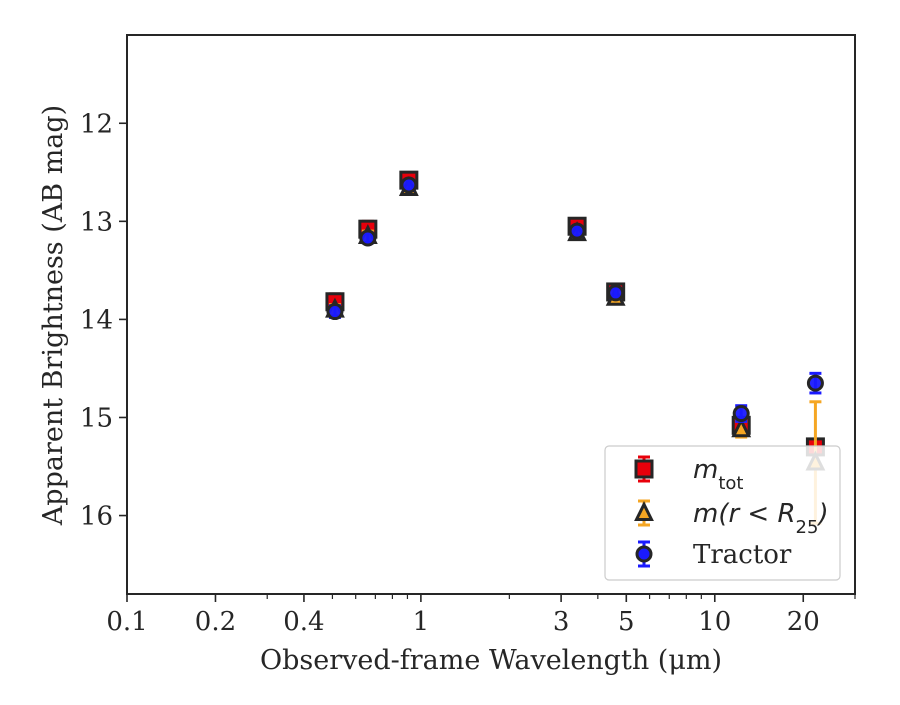 This screenshot has width=900, height=705. I want to click on x-tick-label: 0.4, so click(303, 622).